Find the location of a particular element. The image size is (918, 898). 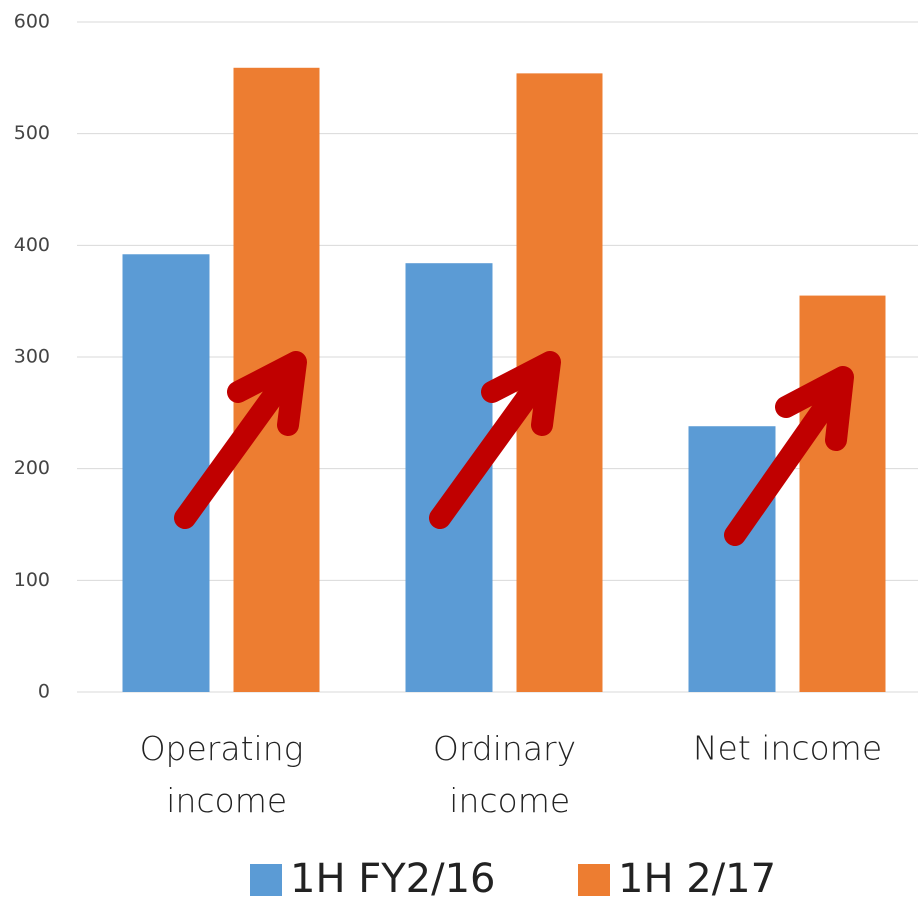

y-tick-label: 400 is located at coordinates (32, 245).